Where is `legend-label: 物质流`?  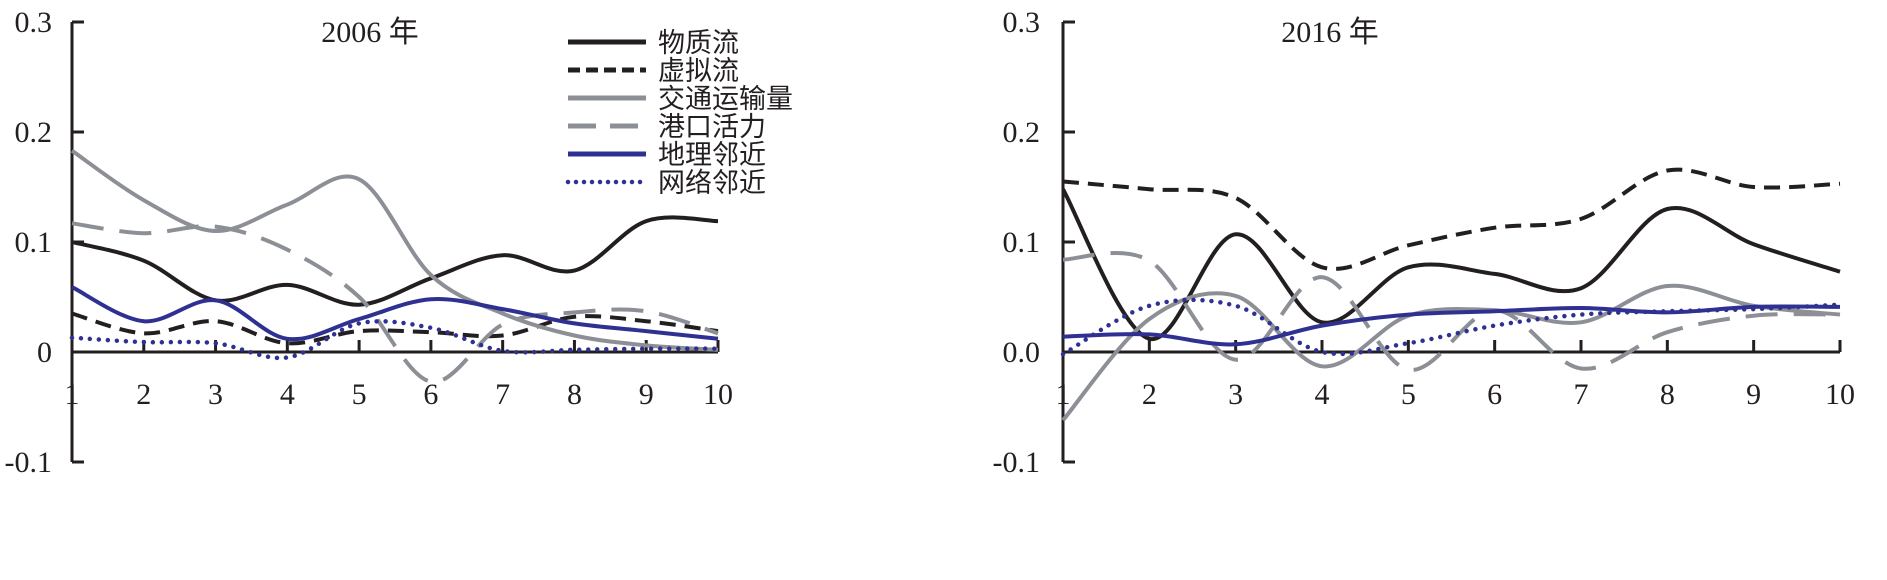
legend-label: 物质流 is located at coordinates (698, 43).